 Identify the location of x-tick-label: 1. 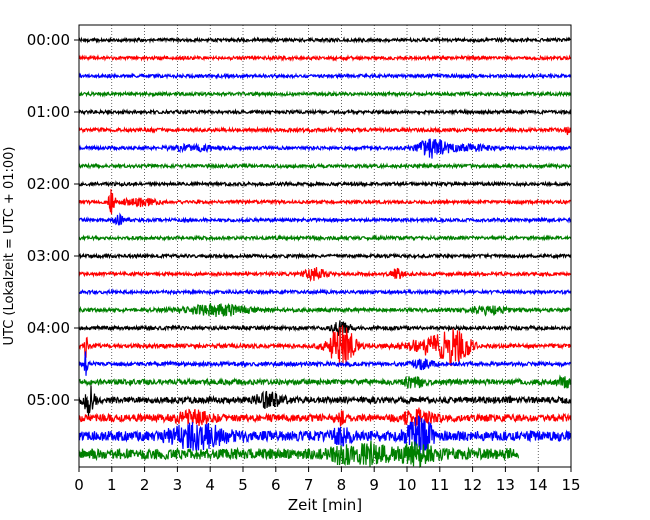
(112, 485).